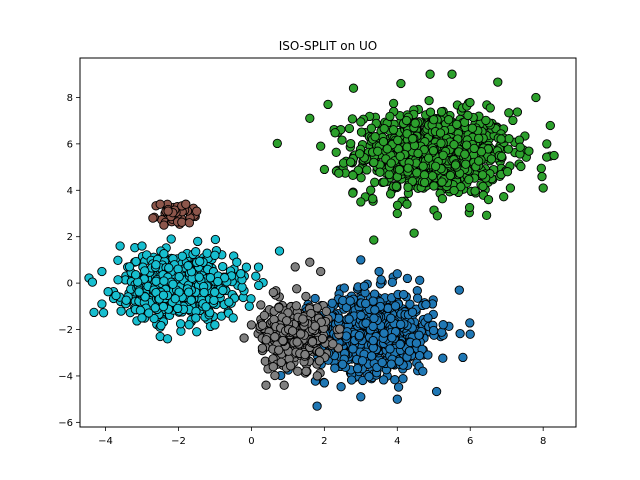  What do you see at coordinates (178, 441) in the screenshot?
I see `x-tick-label: −2` at bounding box center [178, 441].